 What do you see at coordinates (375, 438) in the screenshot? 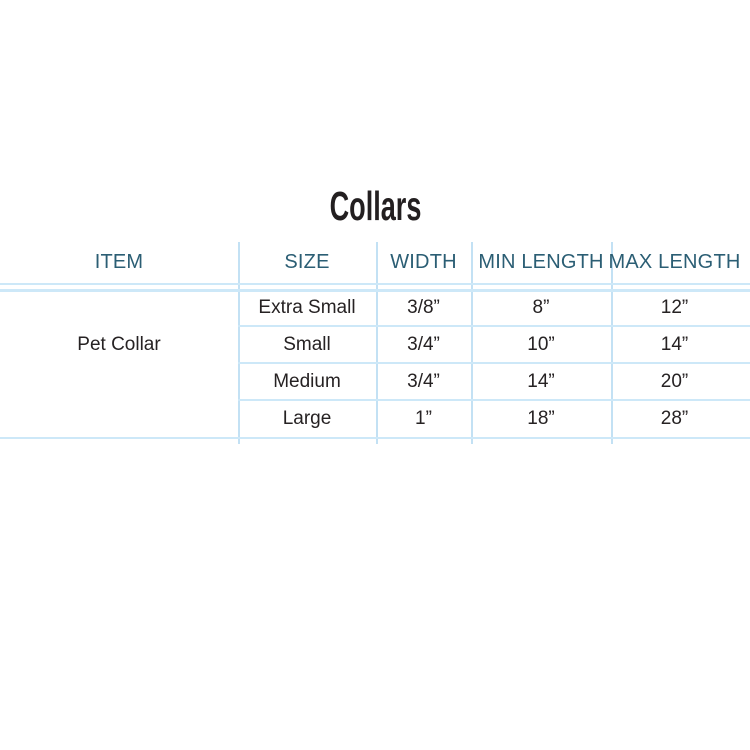
I see `table-bottom-rule` at bounding box center [375, 438].